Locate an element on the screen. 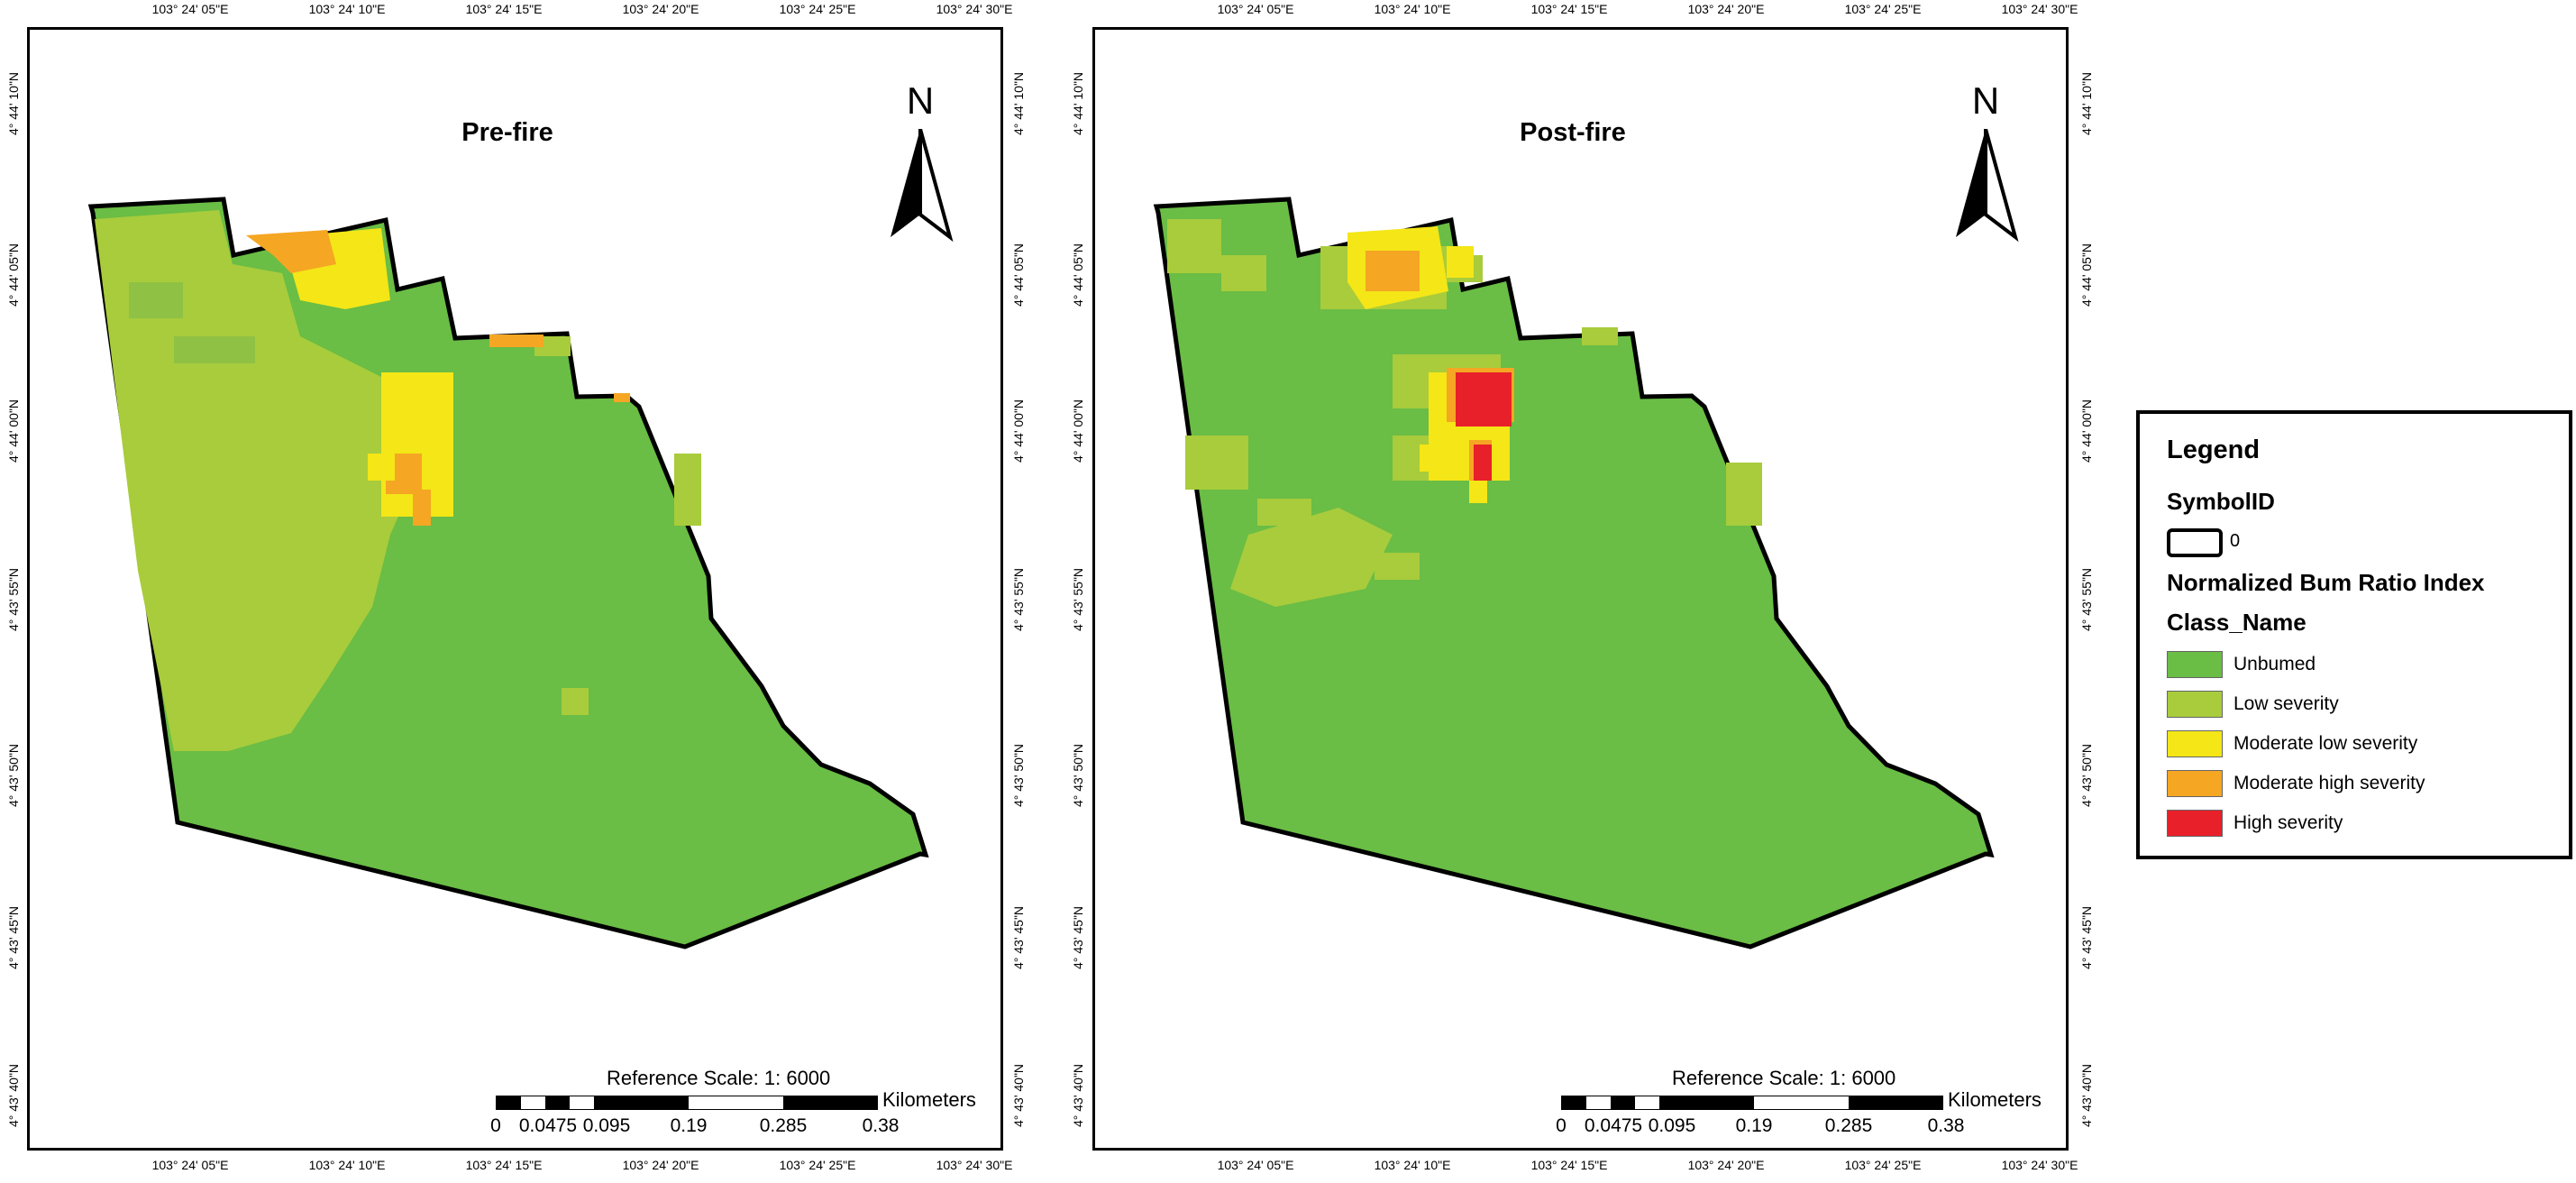  legend-label: Low severity is located at coordinates (2286, 703).